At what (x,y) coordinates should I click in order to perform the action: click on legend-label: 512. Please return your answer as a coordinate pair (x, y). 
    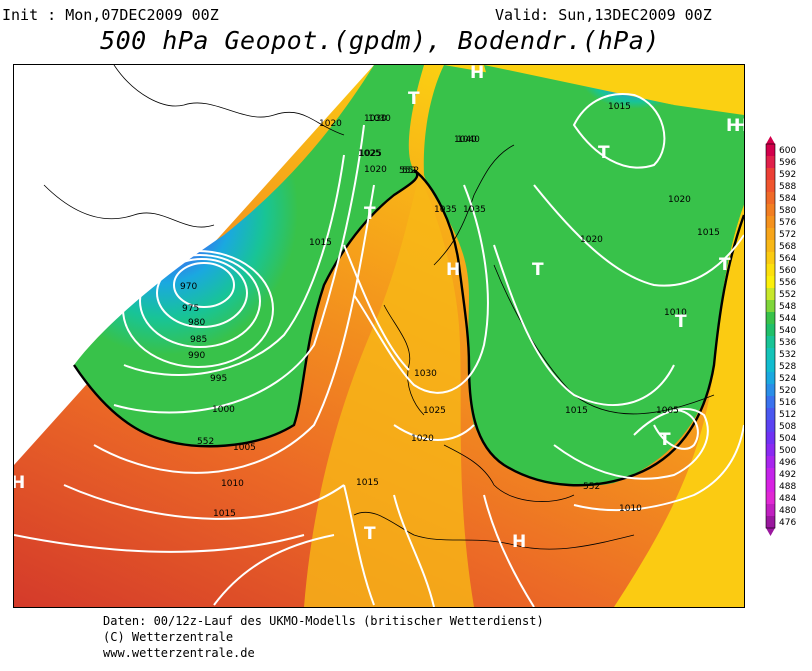
    Looking at the image, I should click on (787, 415).